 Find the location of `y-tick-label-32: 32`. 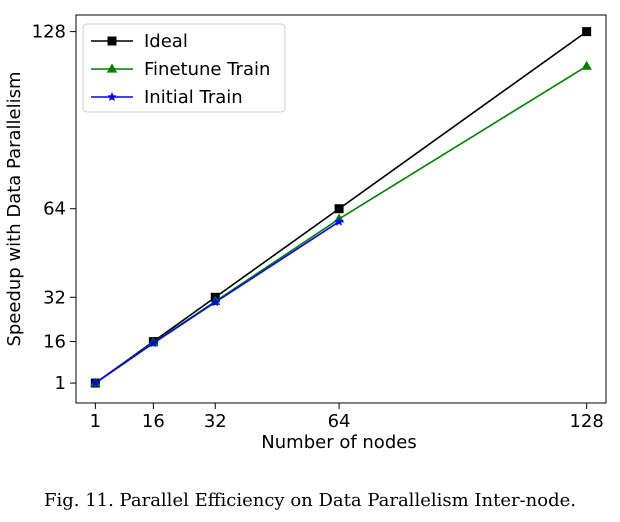

y-tick-label-32: 32 is located at coordinates (54, 297).